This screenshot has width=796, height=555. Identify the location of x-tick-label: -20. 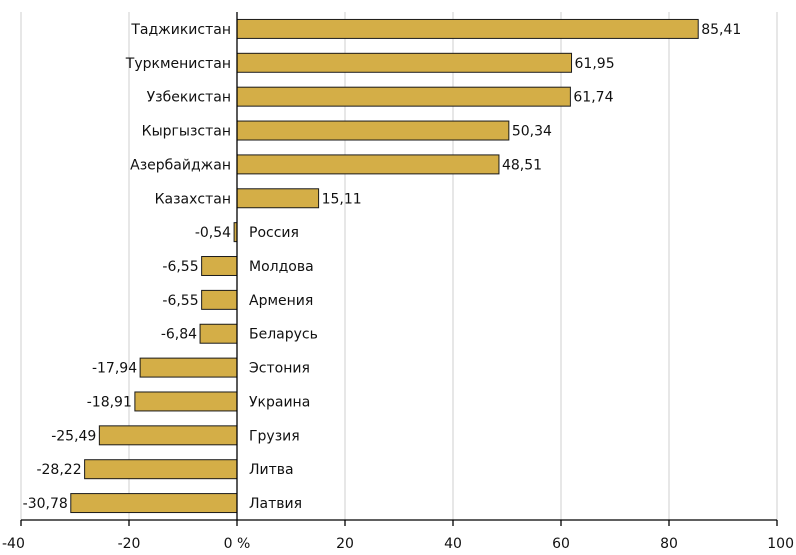
(129, 544).